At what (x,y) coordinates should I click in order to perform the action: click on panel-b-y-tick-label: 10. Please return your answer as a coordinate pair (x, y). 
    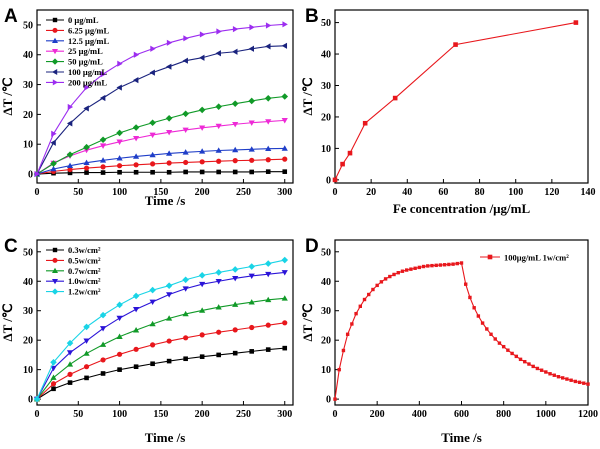
    Looking at the image, I should click on (326, 149).